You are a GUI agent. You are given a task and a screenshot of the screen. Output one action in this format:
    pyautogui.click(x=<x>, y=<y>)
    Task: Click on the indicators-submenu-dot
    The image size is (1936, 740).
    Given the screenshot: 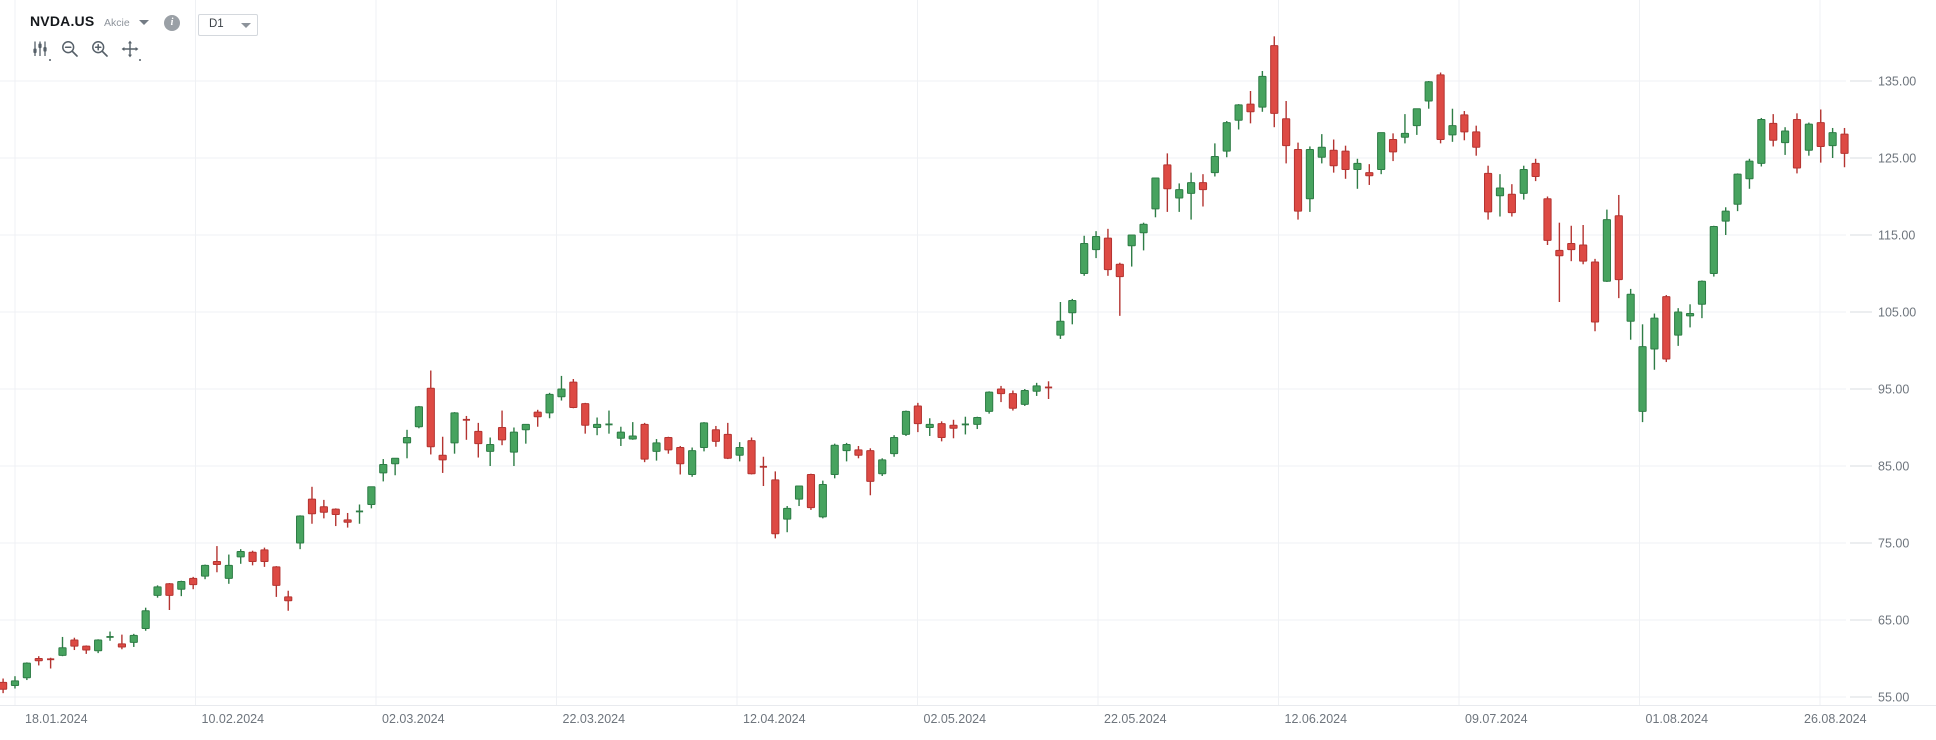 What is the action you would take?
    pyautogui.click(x=49, y=59)
    